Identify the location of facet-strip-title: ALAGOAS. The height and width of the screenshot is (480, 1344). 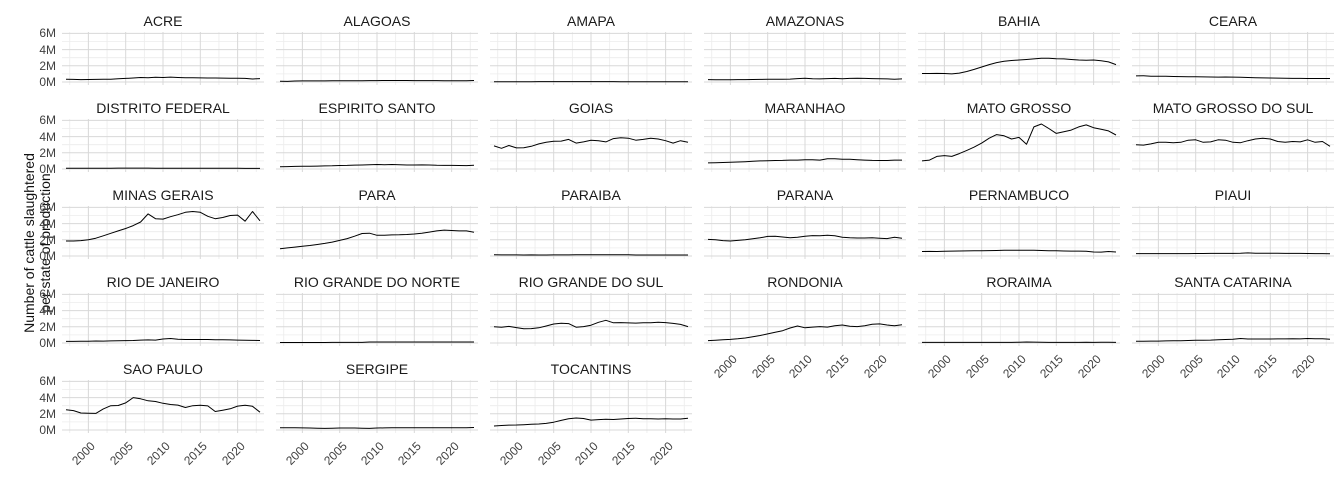
(377, 21).